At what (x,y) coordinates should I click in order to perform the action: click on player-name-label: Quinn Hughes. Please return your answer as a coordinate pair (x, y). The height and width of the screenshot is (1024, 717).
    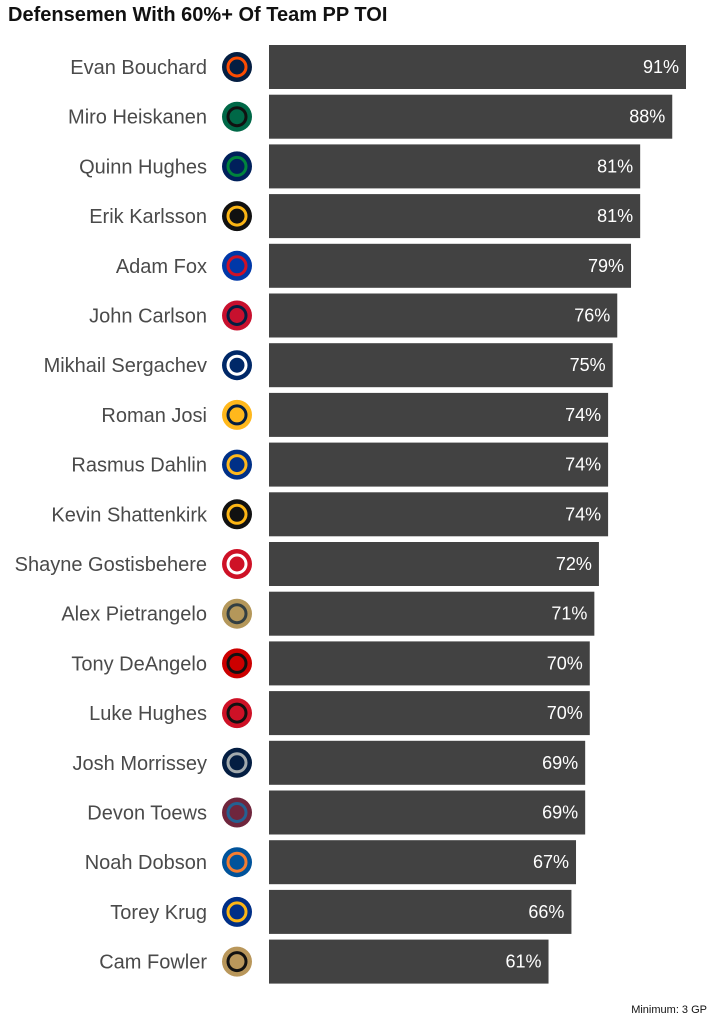
    Looking at the image, I should click on (143, 167).